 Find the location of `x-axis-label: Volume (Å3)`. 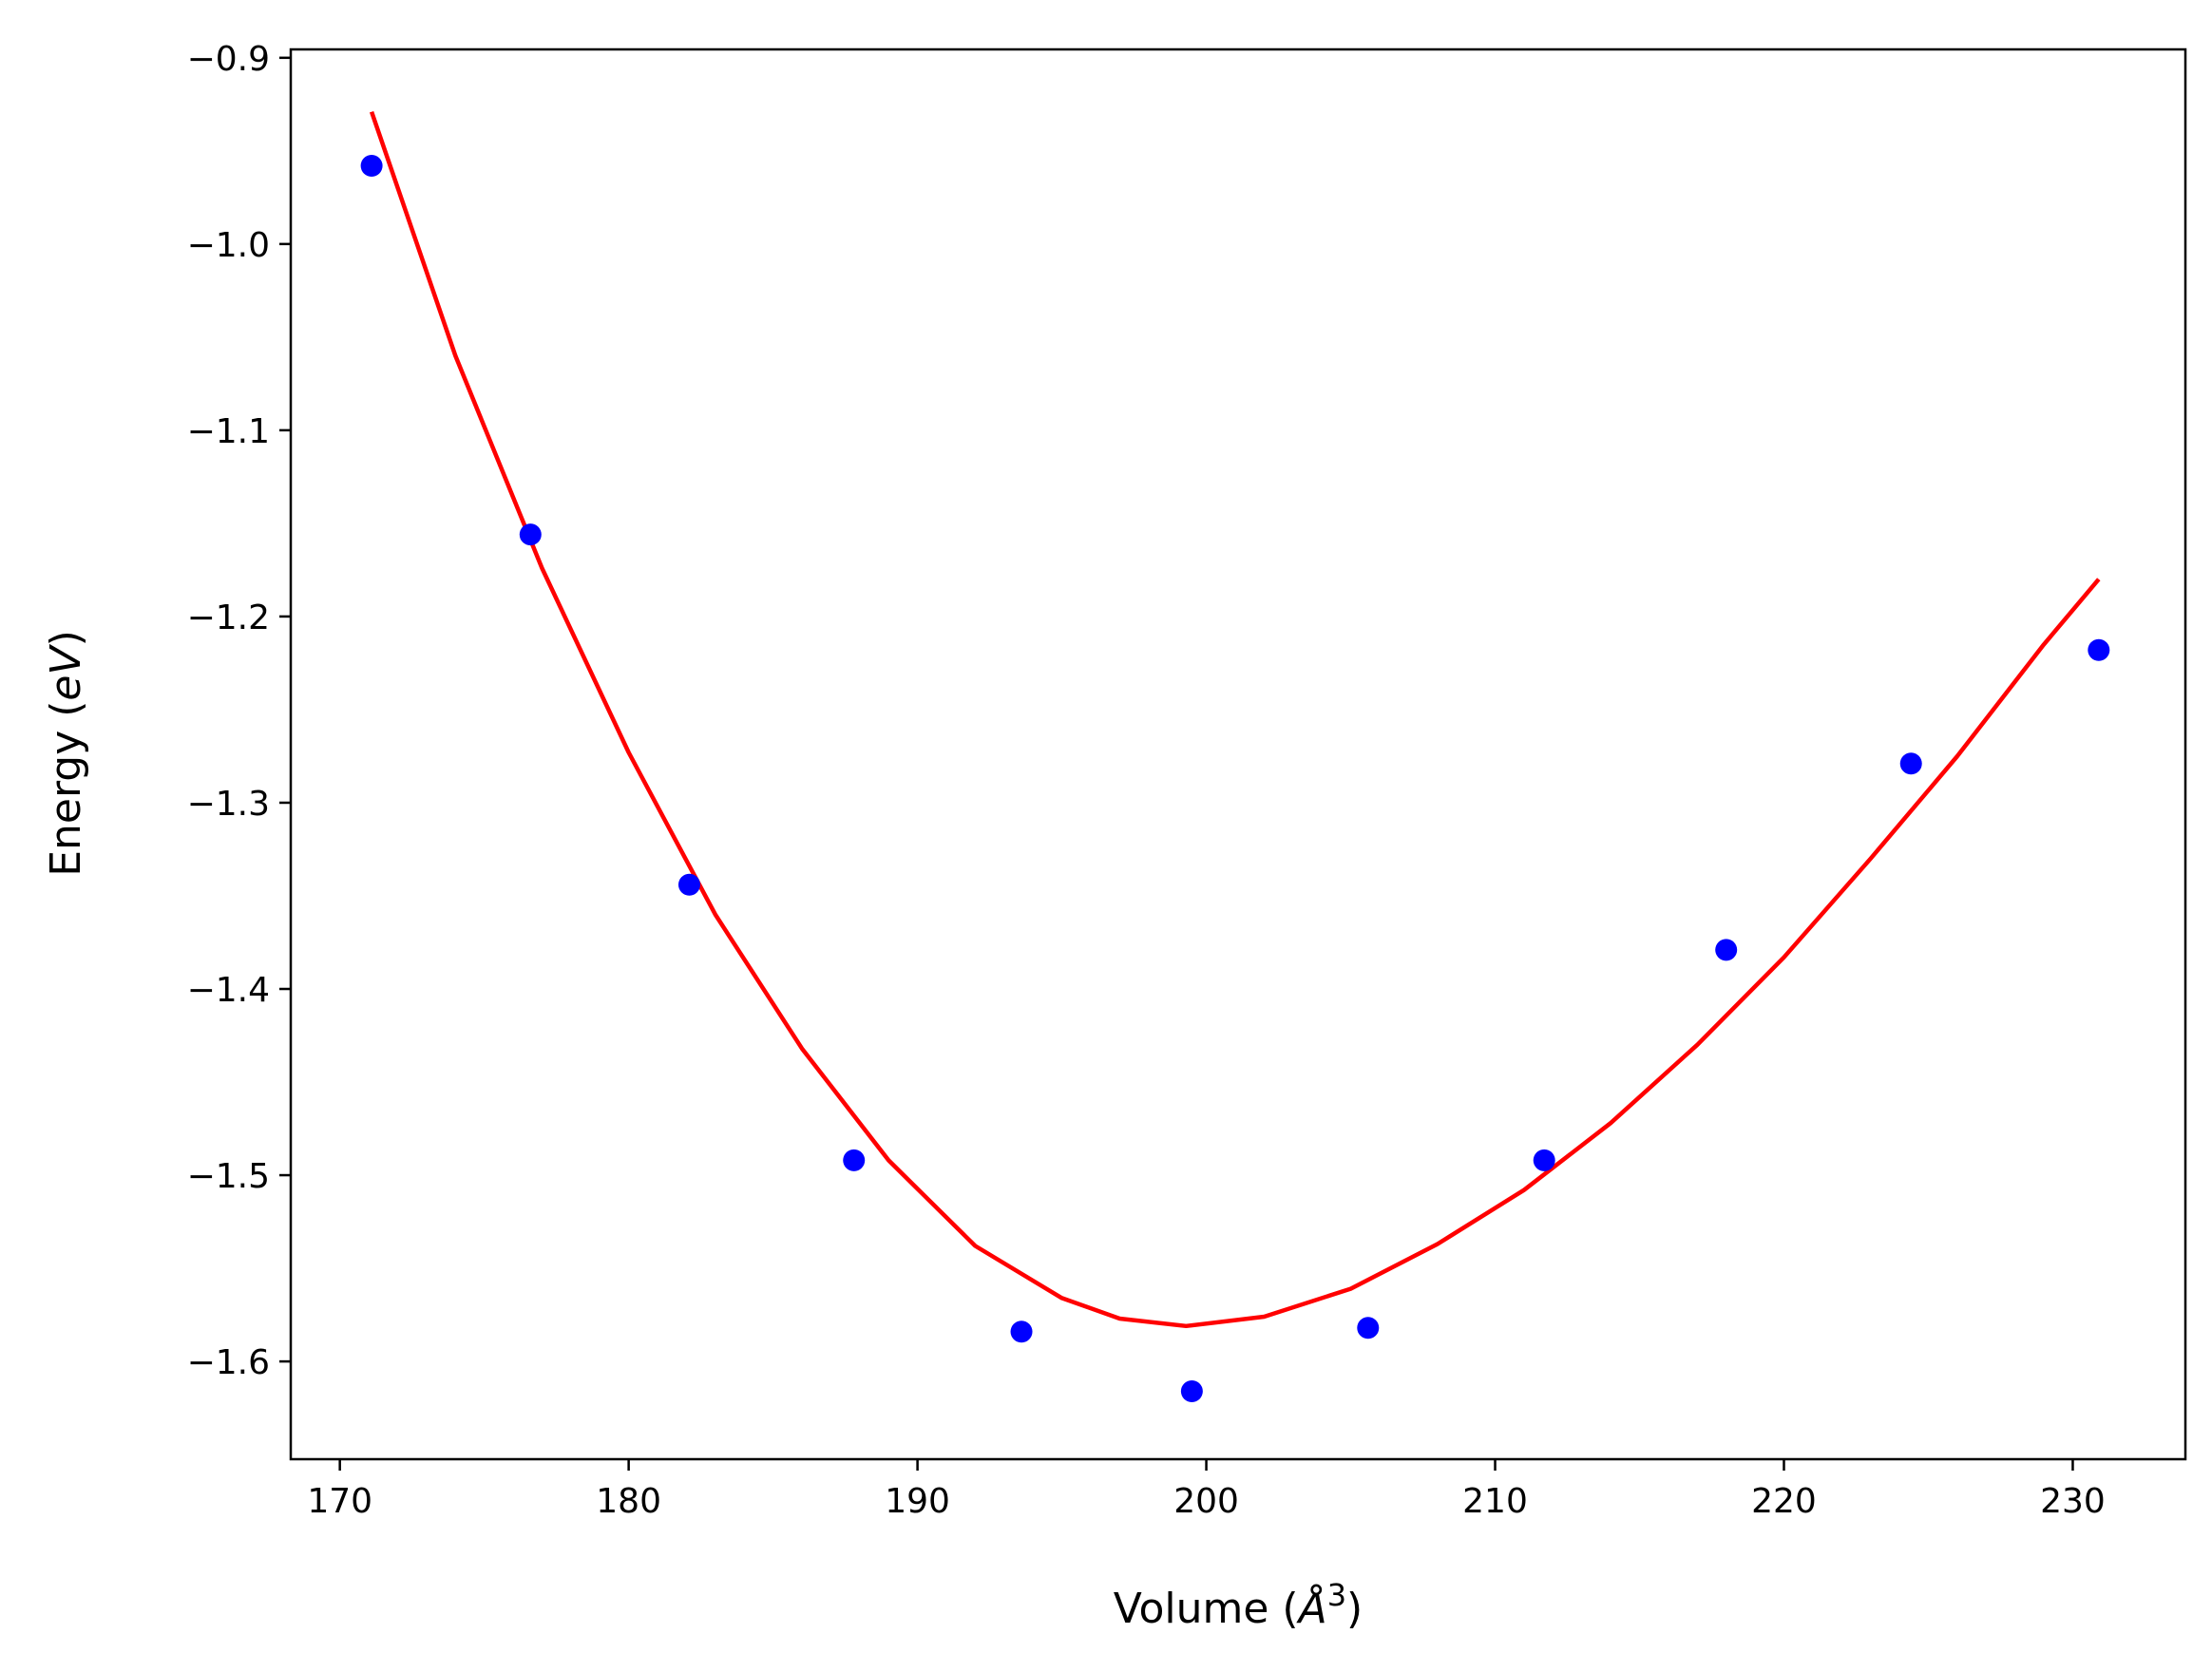

x-axis-label: Volume (Å3) is located at coordinates (1238, 1605).